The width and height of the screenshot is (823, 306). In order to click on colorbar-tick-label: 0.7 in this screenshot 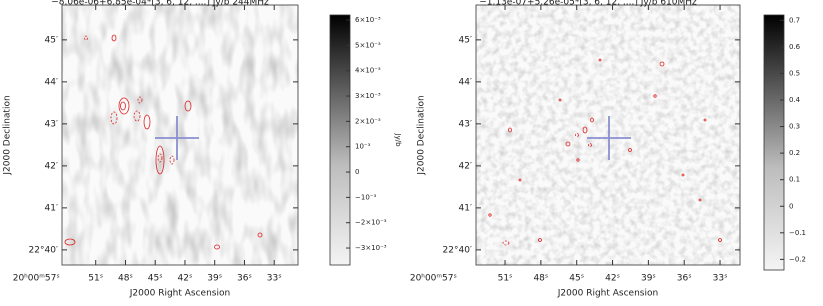, I will do `click(794, 20)`.